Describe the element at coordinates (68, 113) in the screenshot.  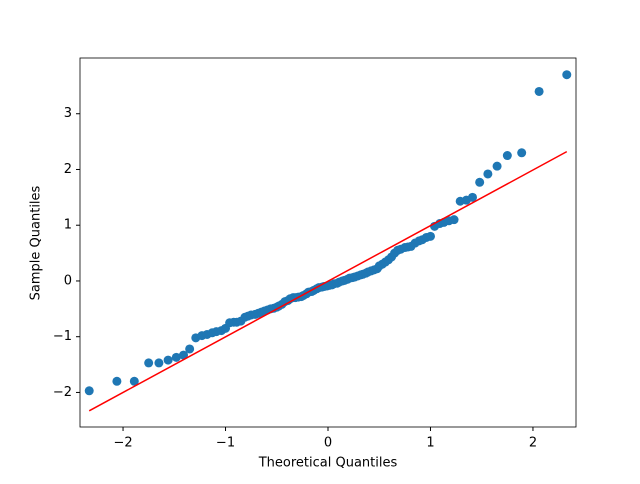
I see `y-tick-label: 3` at that location.